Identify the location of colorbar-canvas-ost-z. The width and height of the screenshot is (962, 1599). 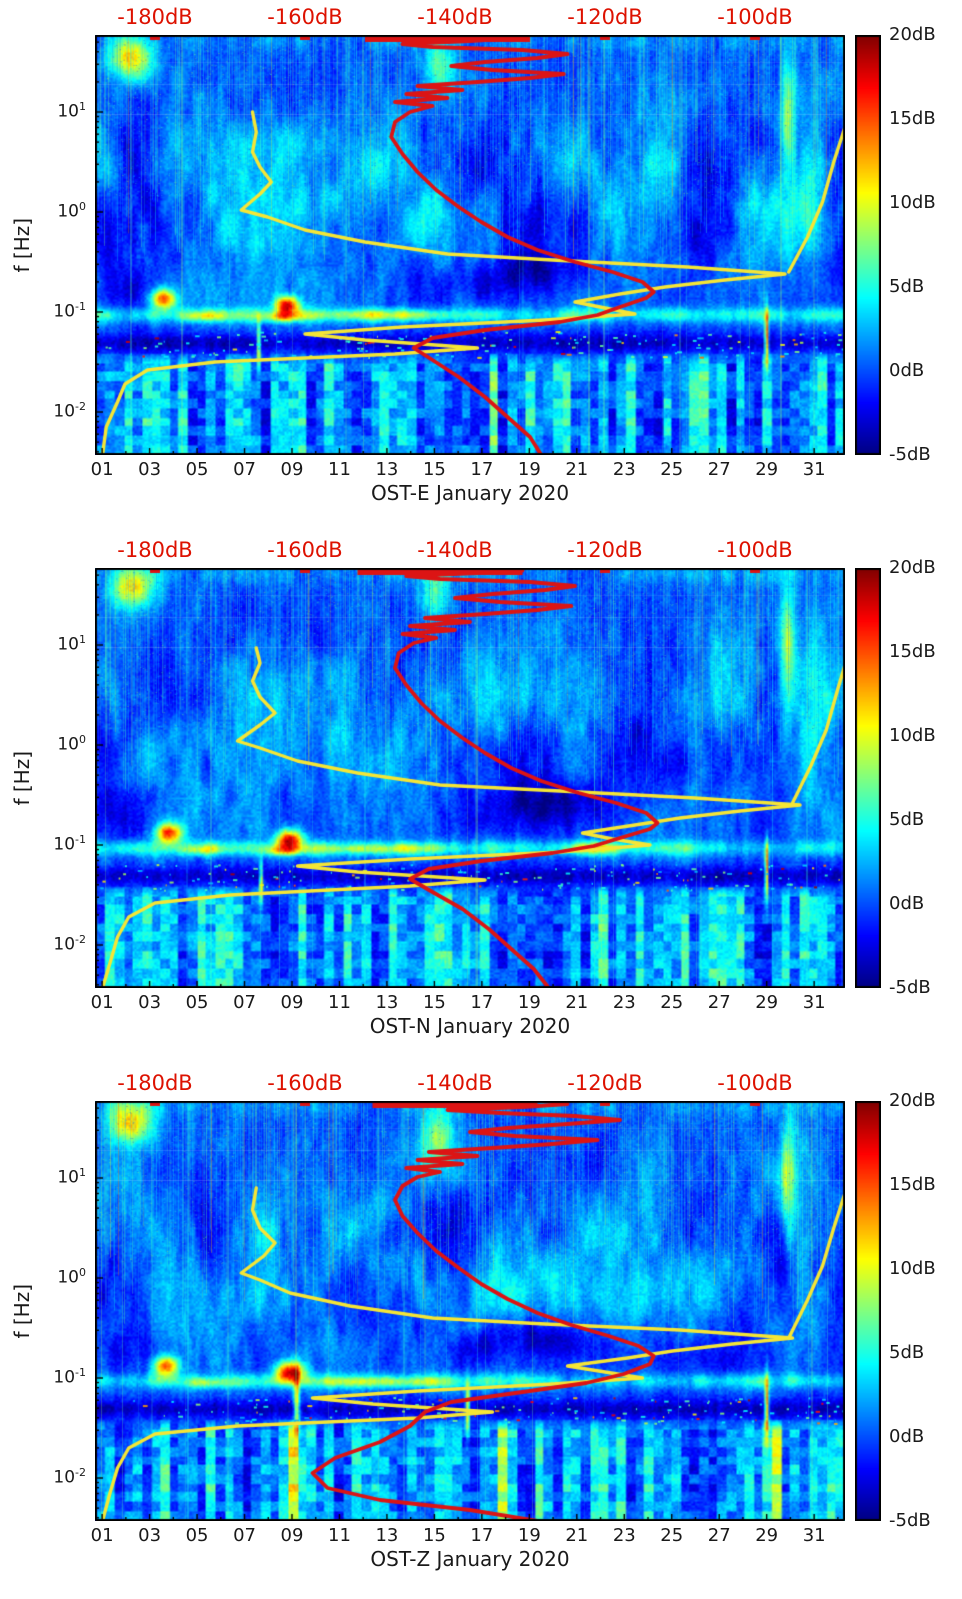
(868, 1311).